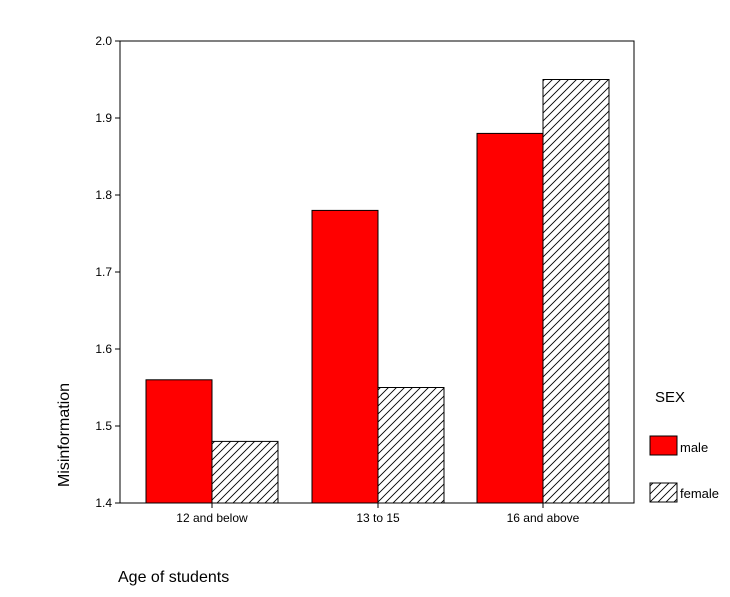  What do you see at coordinates (64, 435) in the screenshot?
I see `y-axis-title: Misinformation` at bounding box center [64, 435].